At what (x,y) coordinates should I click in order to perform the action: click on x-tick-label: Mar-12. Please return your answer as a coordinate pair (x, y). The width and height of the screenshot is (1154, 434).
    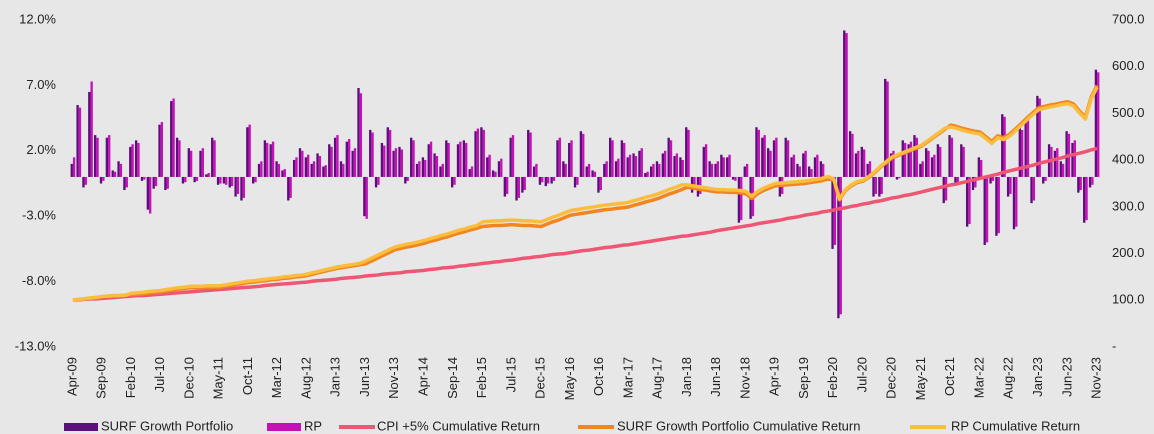
    Looking at the image, I should click on (276, 377).